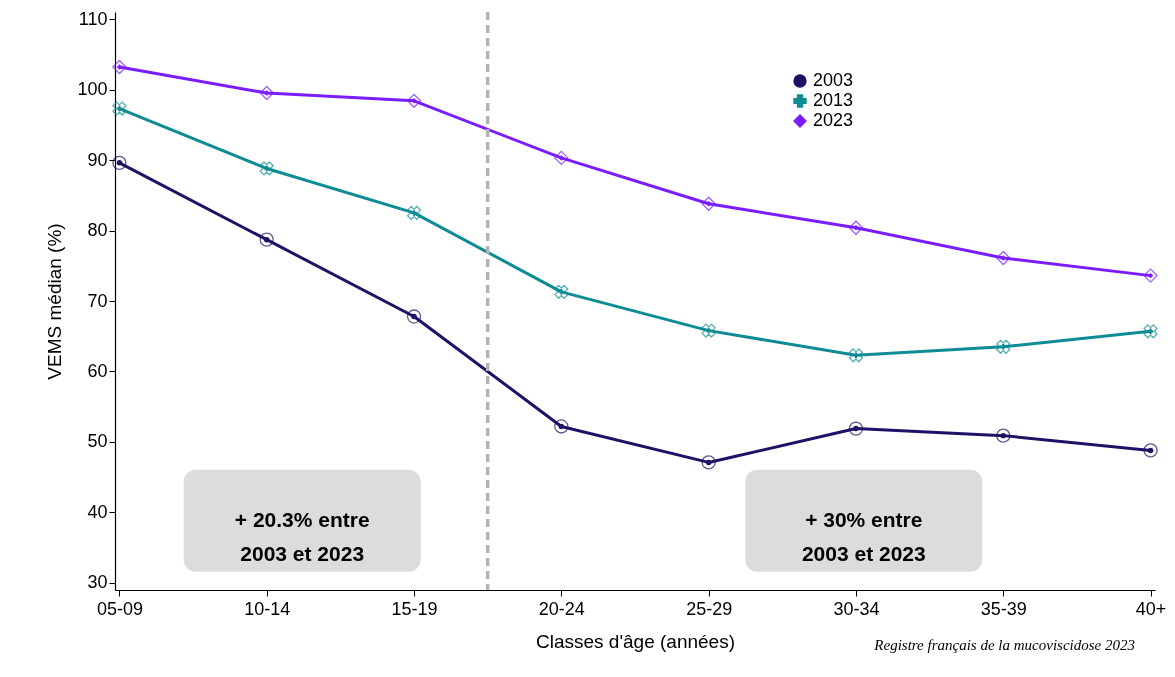 The width and height of the screenshot is (1175, 677). I want to click on x-tick-label: 40+, so click(1151, 608).